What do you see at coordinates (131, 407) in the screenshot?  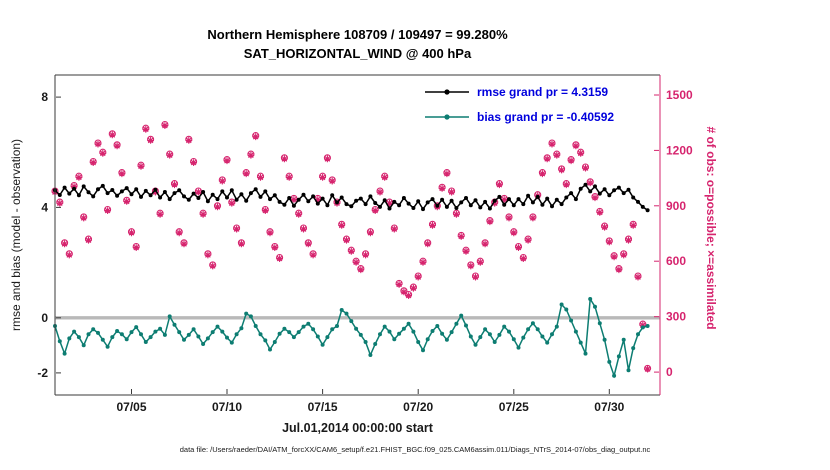 I see `svg-text: 07/05` at bounding box center [131, 407].